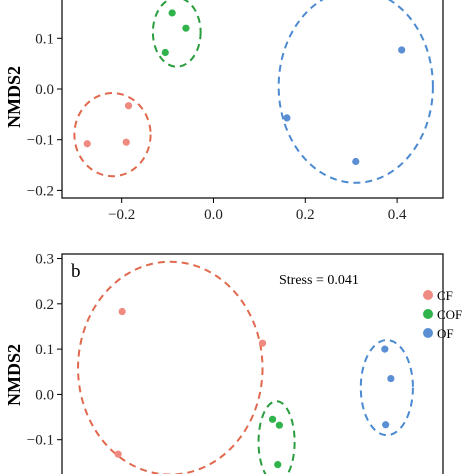 This screenshot has width=474, height=474. I want to click on legend-label-cf: CF, so click(445, 295).